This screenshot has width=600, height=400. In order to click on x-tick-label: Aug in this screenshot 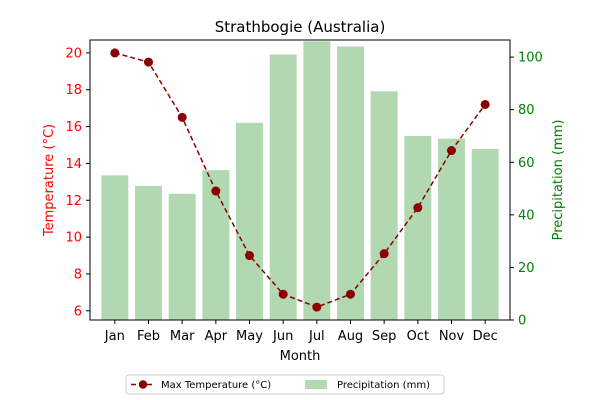, I will do `click(350, 336)`.